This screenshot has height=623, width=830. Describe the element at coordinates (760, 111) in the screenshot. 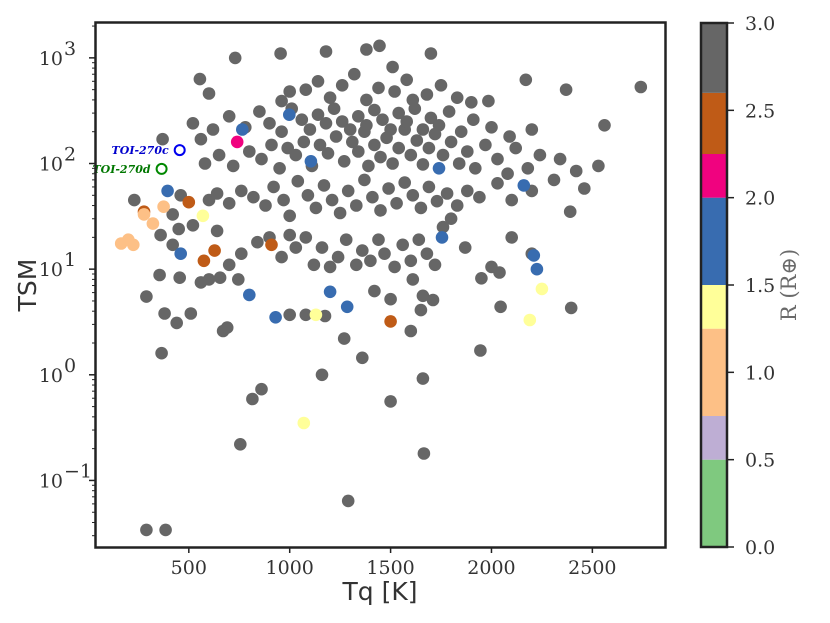

I see `colorbar-tick-label: 2.5` at that location.